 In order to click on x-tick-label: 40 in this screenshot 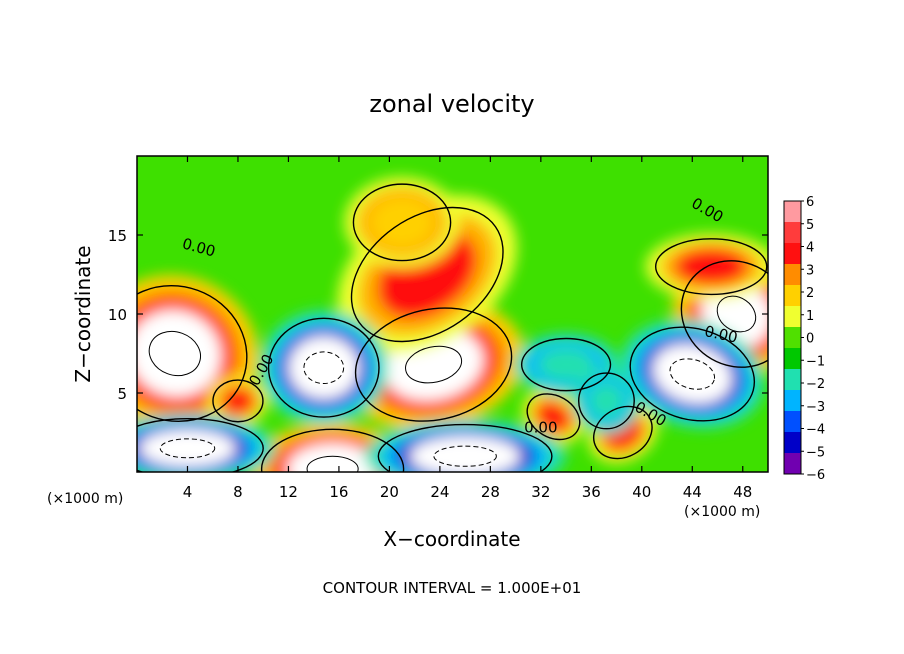, I will do `click(641, 492)`.